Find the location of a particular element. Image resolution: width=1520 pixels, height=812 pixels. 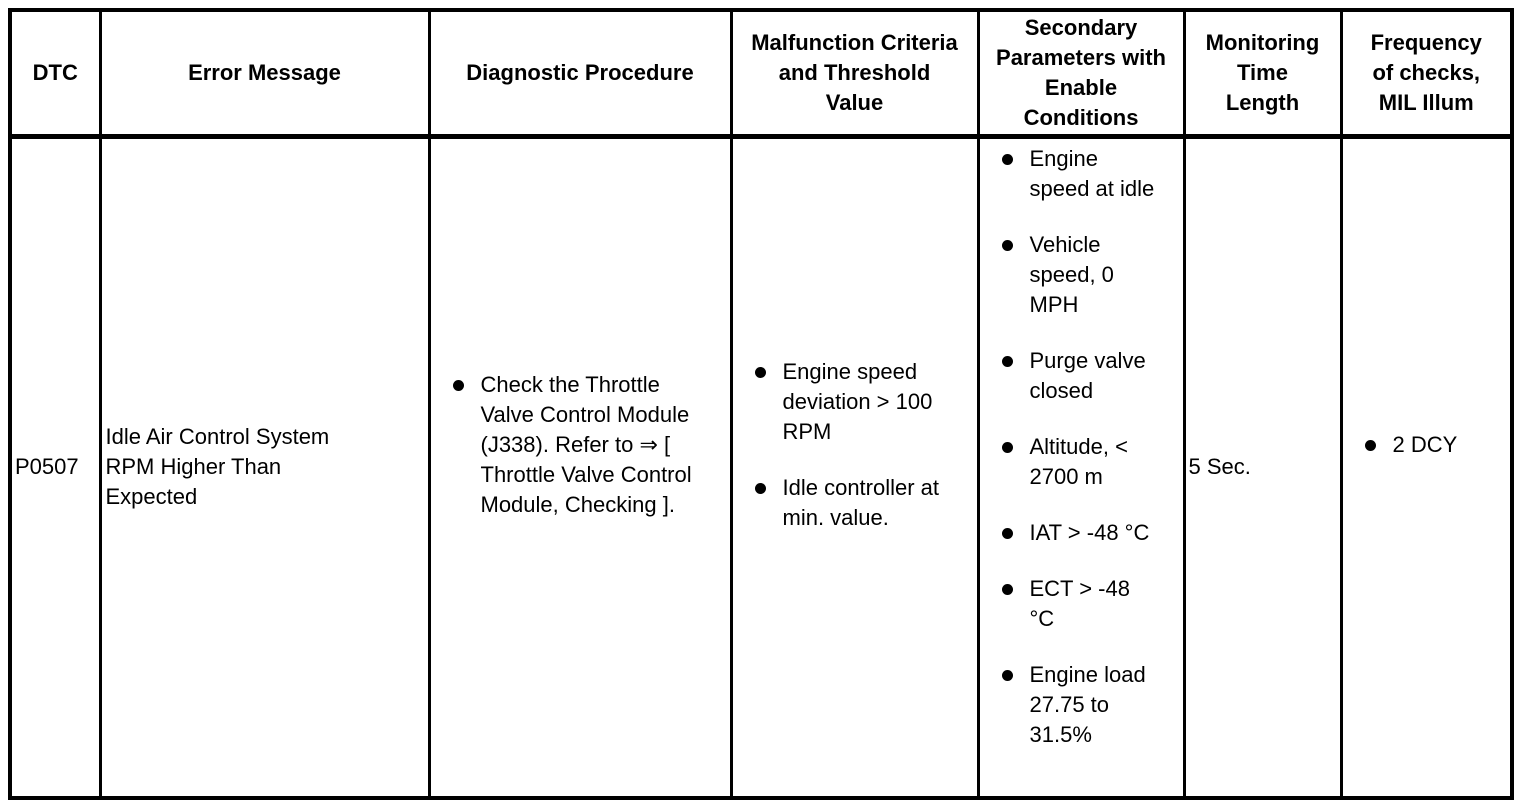

cell-dtc: P0507 is located at coordinates (55, 467).